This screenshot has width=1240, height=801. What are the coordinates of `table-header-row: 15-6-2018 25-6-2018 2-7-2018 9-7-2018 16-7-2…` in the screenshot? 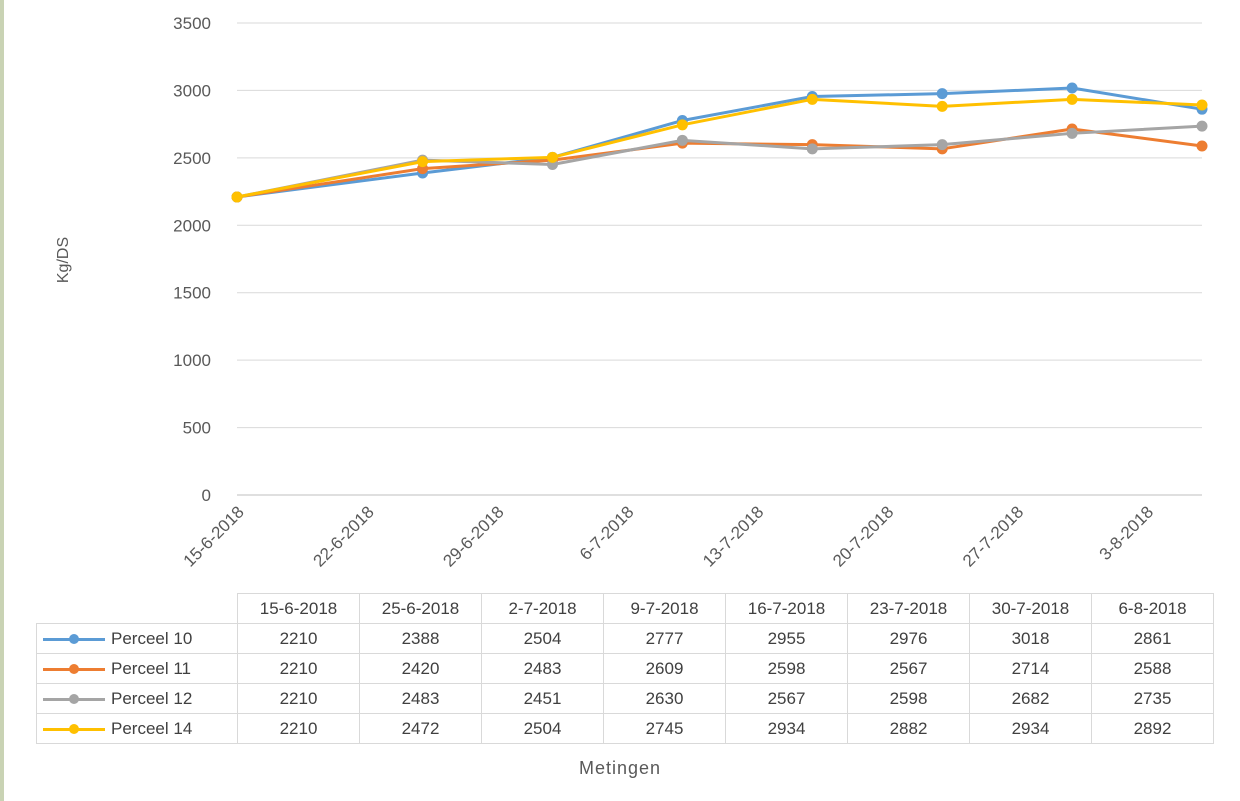 It's located at (625, 608).